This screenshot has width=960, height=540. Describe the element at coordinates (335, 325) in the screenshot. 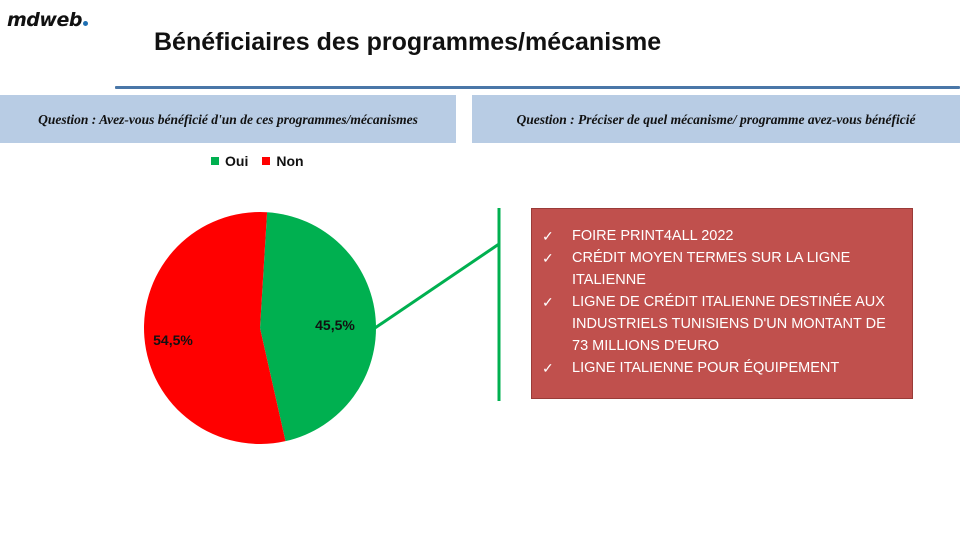

I see `pie-data-label-oui: 45,5%` at that location.